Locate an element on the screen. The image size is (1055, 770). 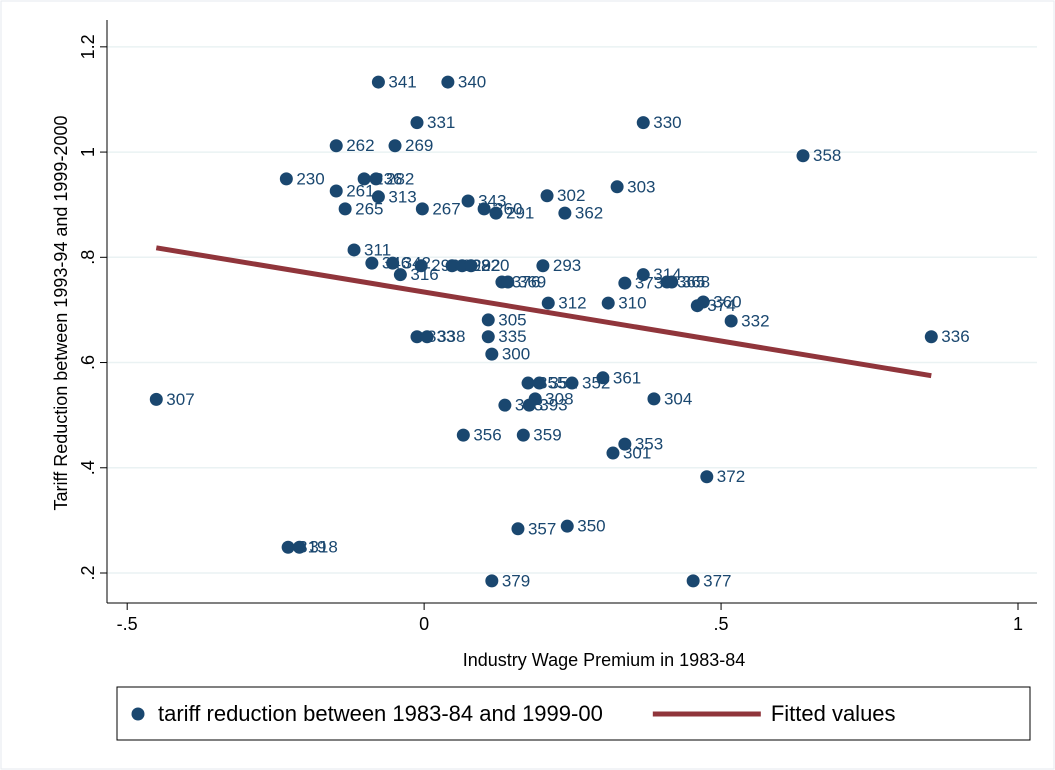
point-label: 302 is located at coordinates (571, 195).